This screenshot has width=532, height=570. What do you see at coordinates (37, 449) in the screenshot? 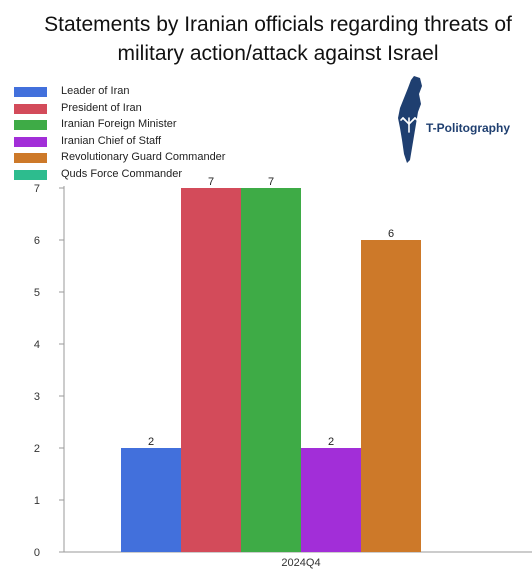
I see `y-tick-label: 2` at bounding box center [37, 449].